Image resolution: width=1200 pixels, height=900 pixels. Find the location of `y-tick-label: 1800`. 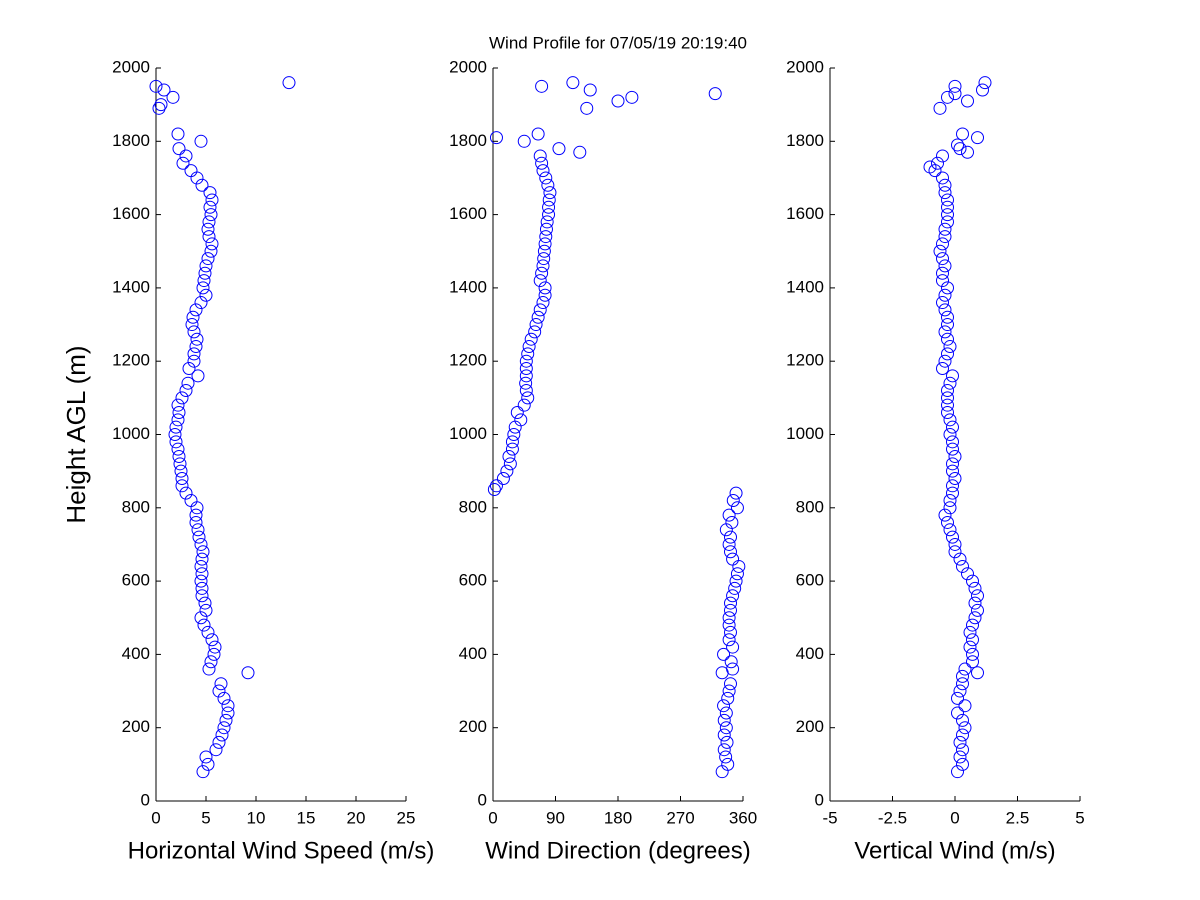

y-tick-label: 1800 is located at coordinates (468, 140).